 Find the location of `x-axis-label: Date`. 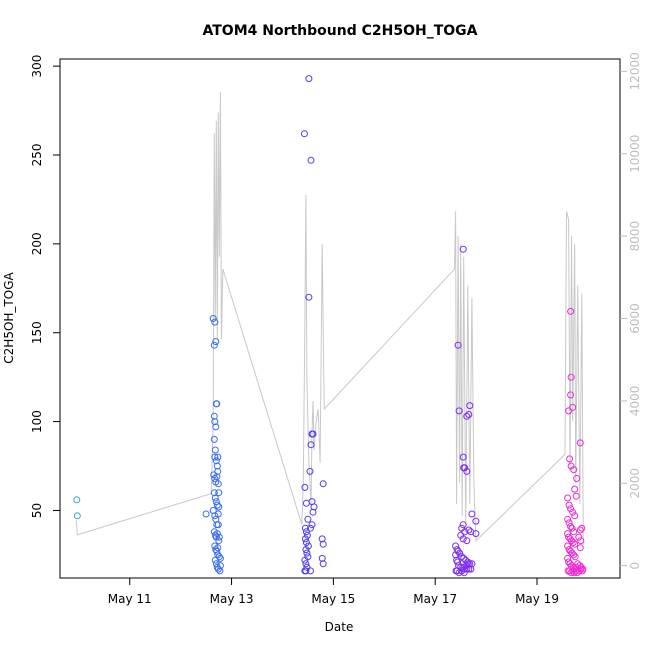

x-axis-label: Date is located at coordinates (339, 627).